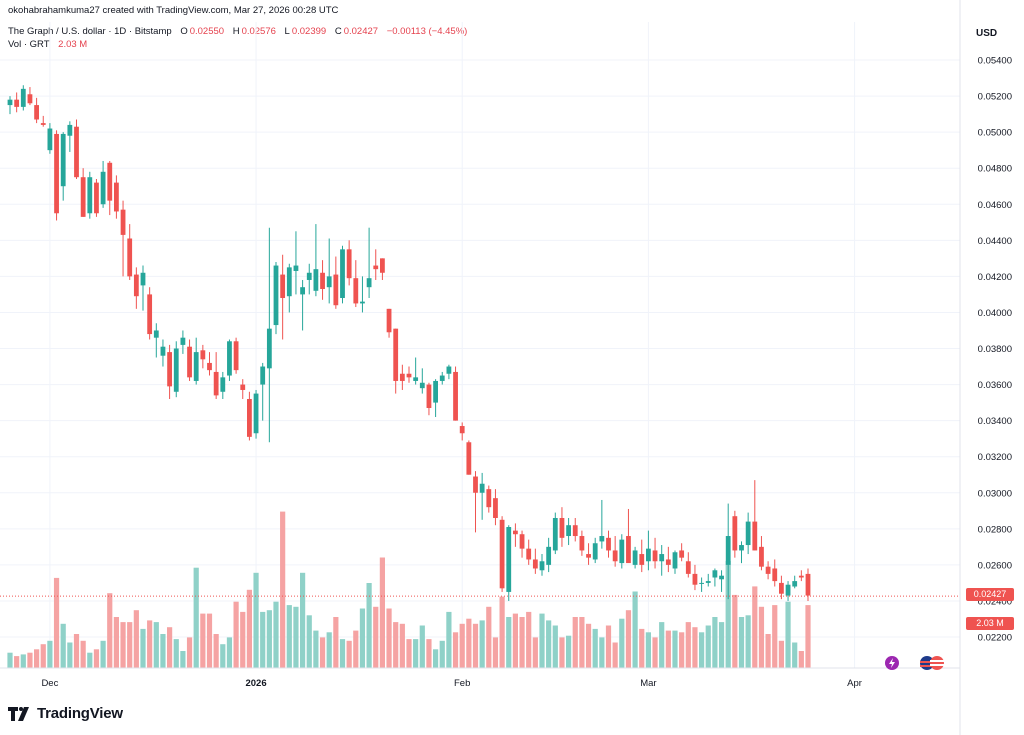 This screenshot has width=1024, height=735. Describe the element at coordinates (995, 601) in the screenshot. I see `y-tick-label: 0.02400` at that location.